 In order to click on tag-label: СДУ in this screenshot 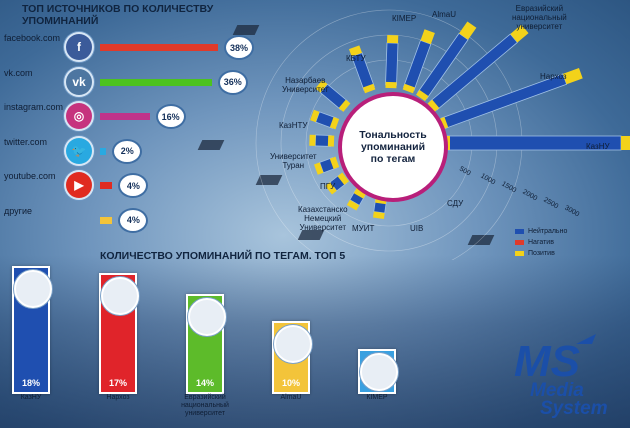, I will do `click(455, 203)`.